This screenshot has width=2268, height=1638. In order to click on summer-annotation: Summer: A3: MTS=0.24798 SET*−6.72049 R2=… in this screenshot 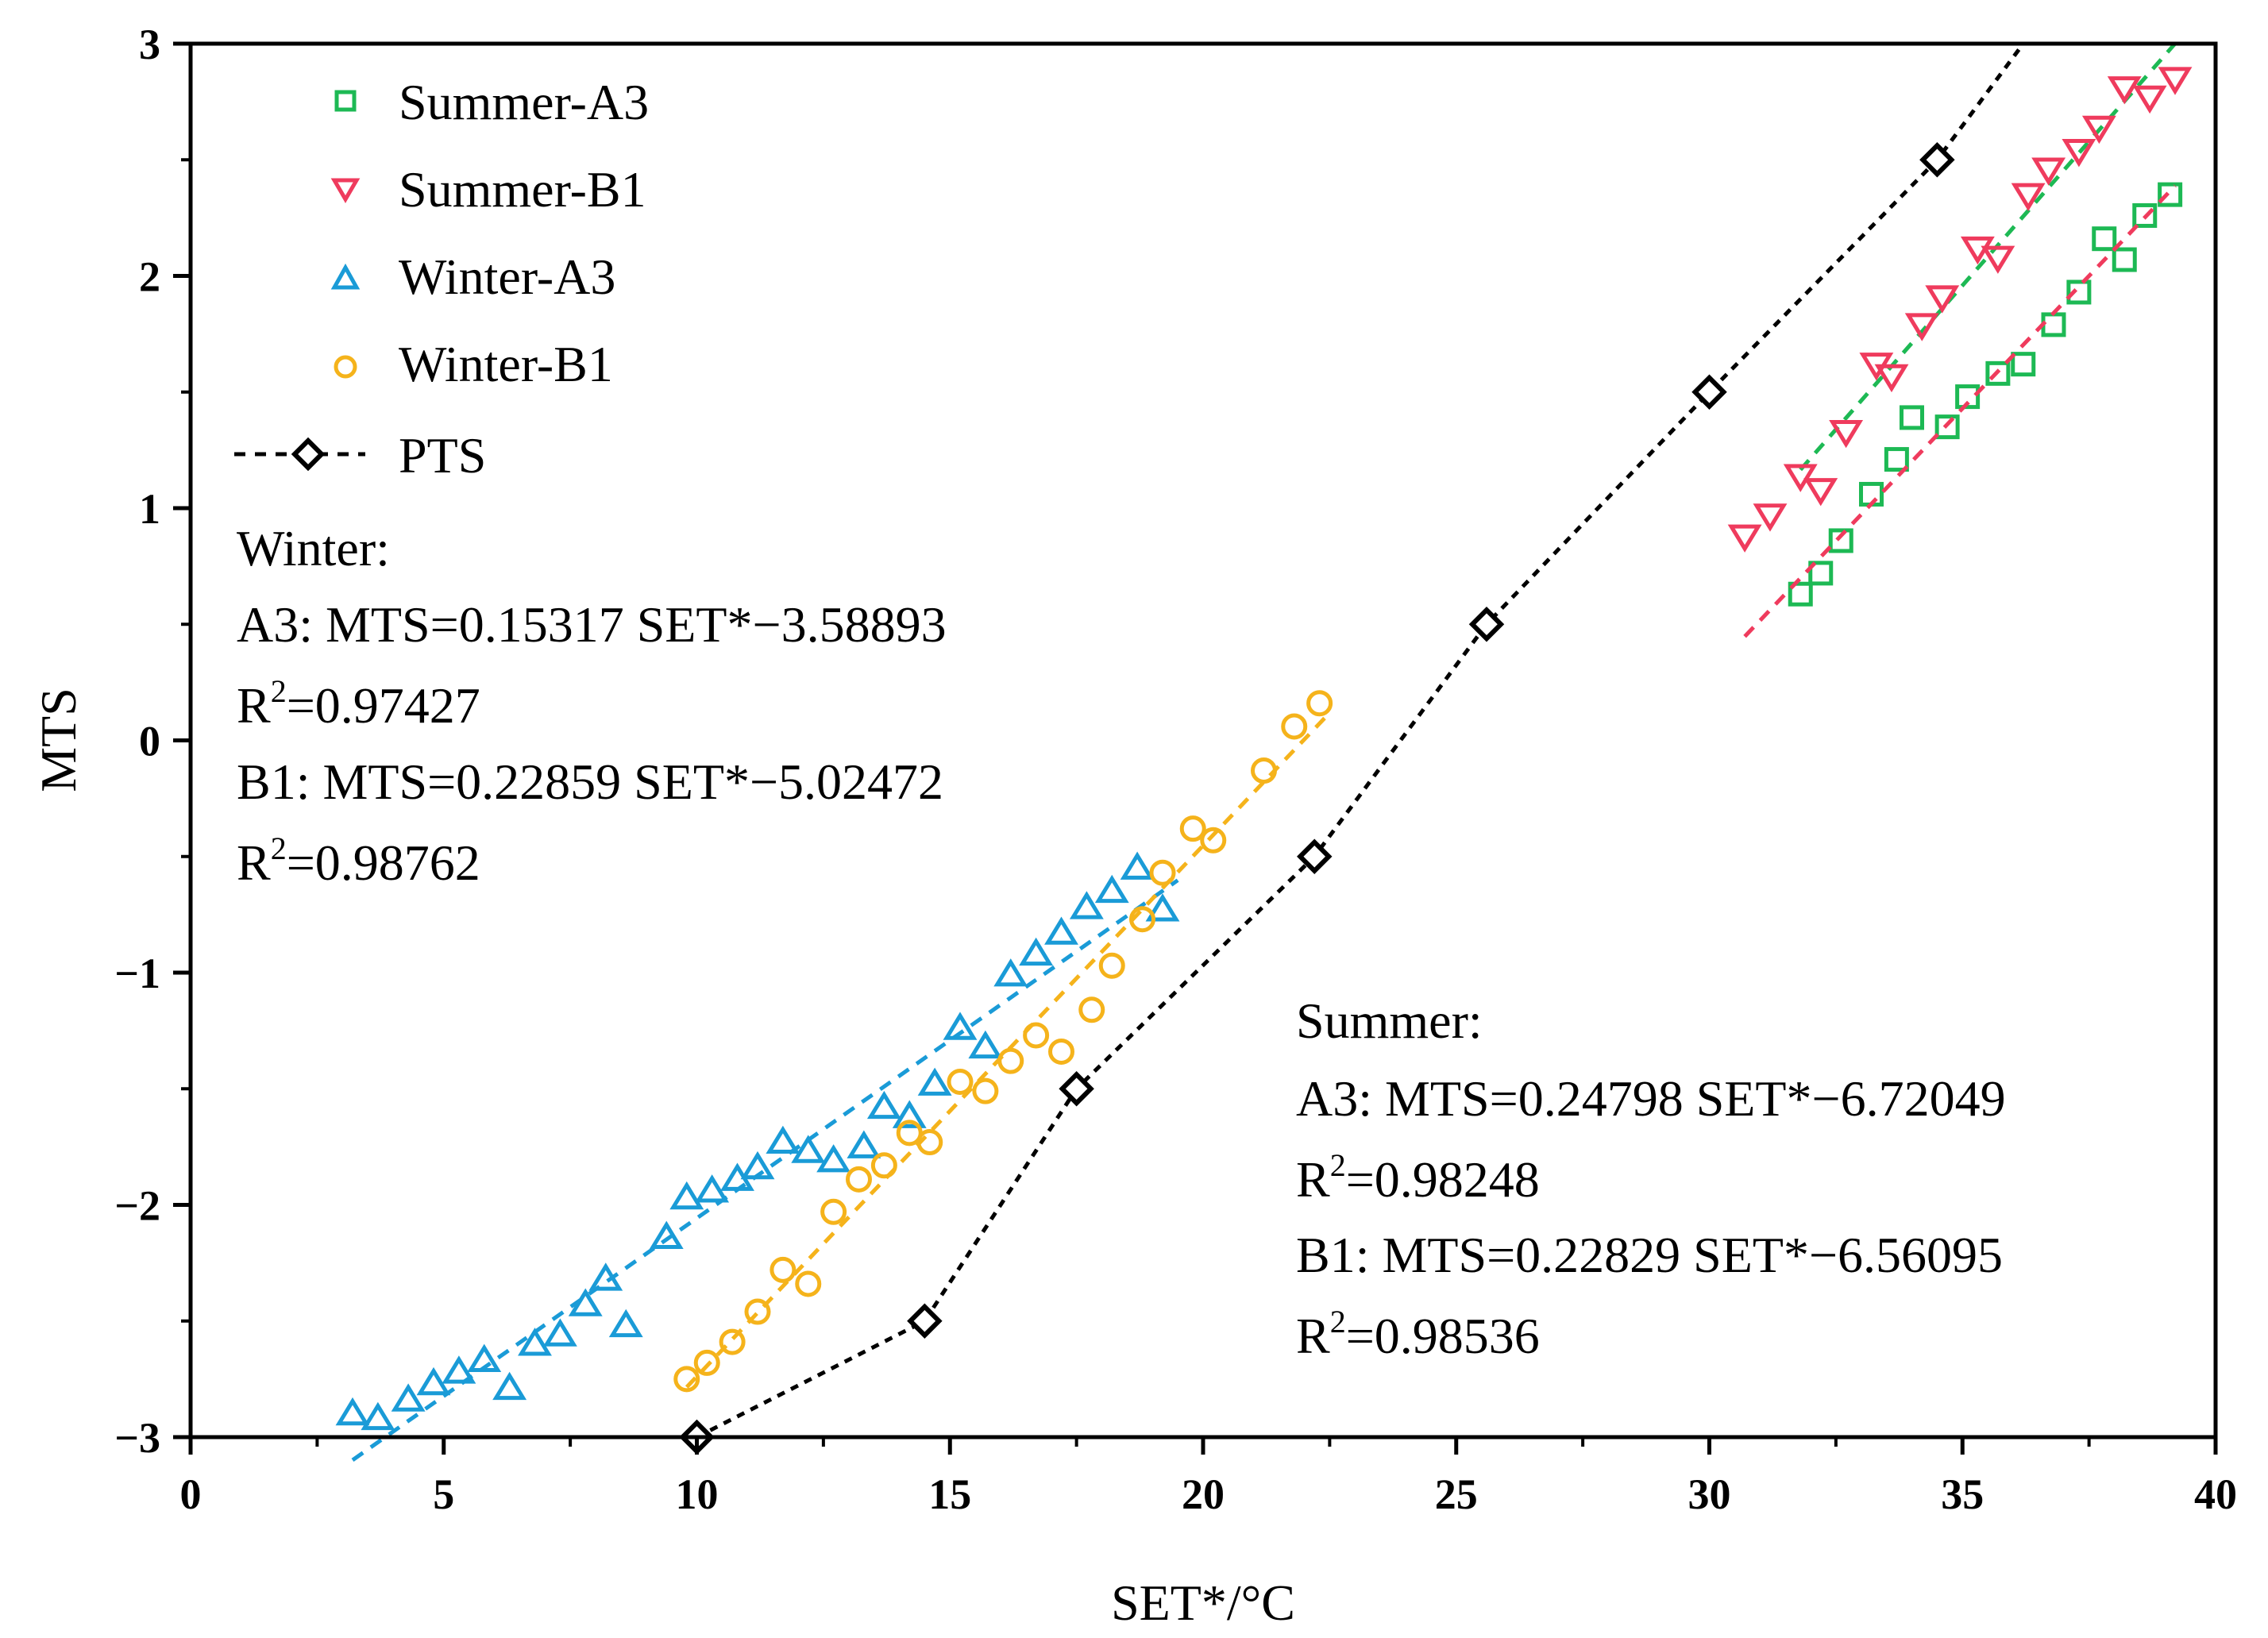, I will do `click(1651, 1178)`.